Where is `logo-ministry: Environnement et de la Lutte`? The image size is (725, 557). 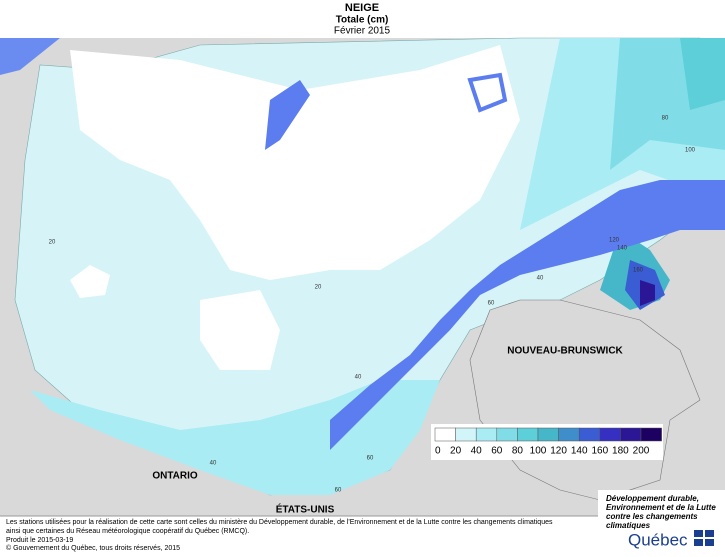 logo-ministry: Environnement et de la Lutte is located at coordinates (661, 507).